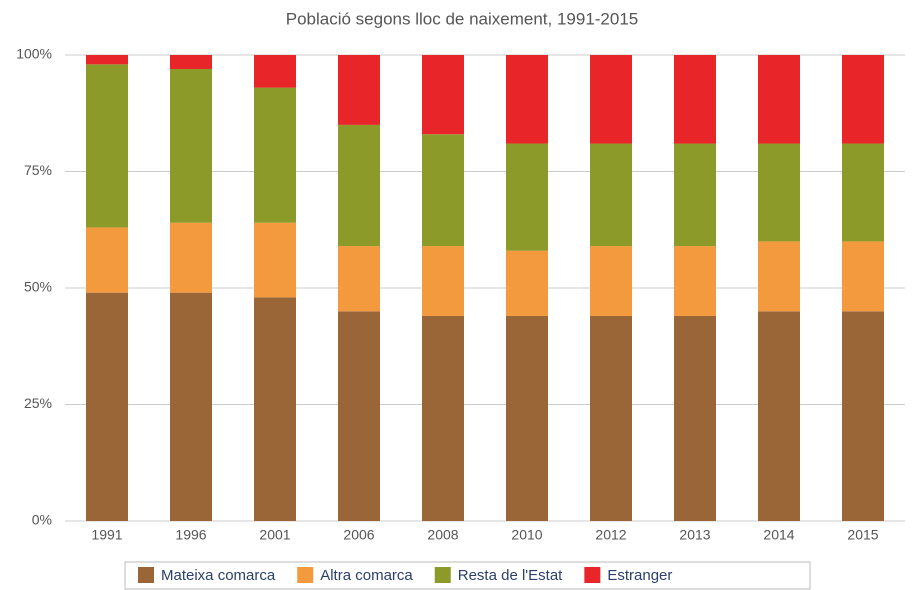  Describe the element at coordinates (218, 575) in the screenshot. I see `legend-label: Mateixa comarca` at that location.